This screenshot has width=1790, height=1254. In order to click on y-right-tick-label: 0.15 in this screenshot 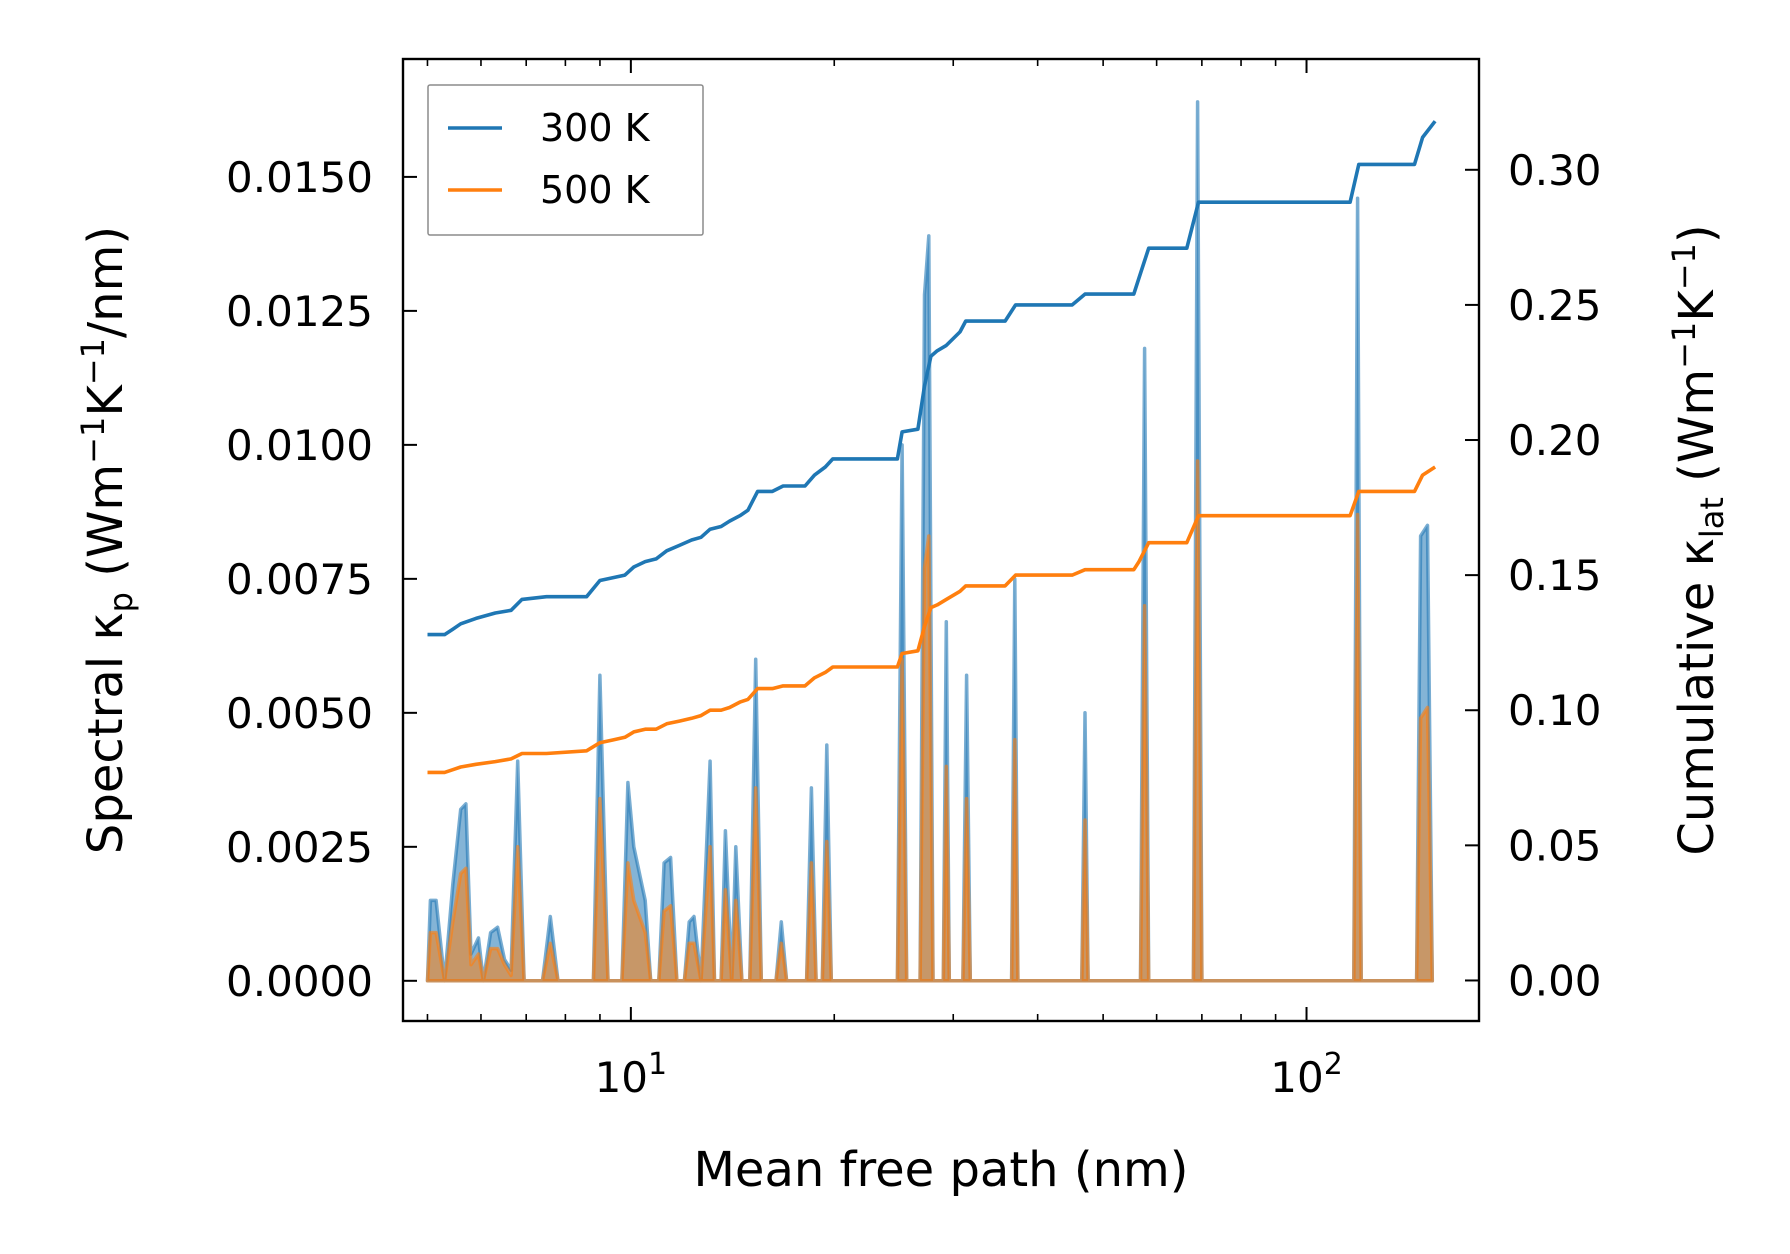, I will do `click(1555, 575)`.